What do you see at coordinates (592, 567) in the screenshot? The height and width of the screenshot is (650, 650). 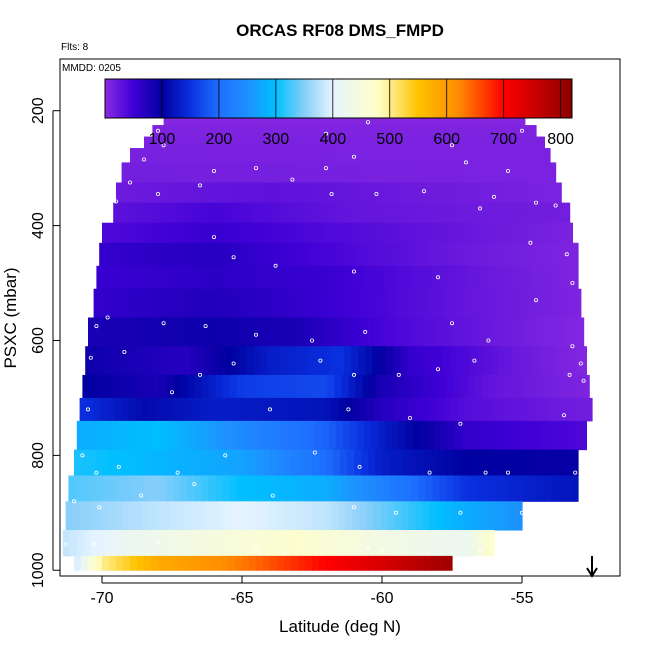 I see `arrow-down-icon` at bounding box center [592, 567].